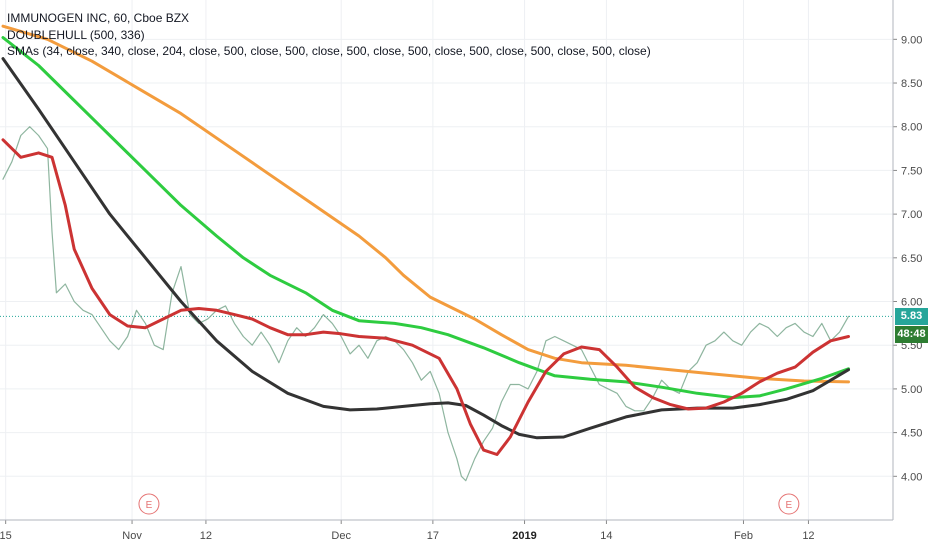 This screenshot has height=550, width=932. What do you see at coordinates (911, 171) in the screenshot?
I see `y-tick-label: 7.50` at bounding box center [911, 171].